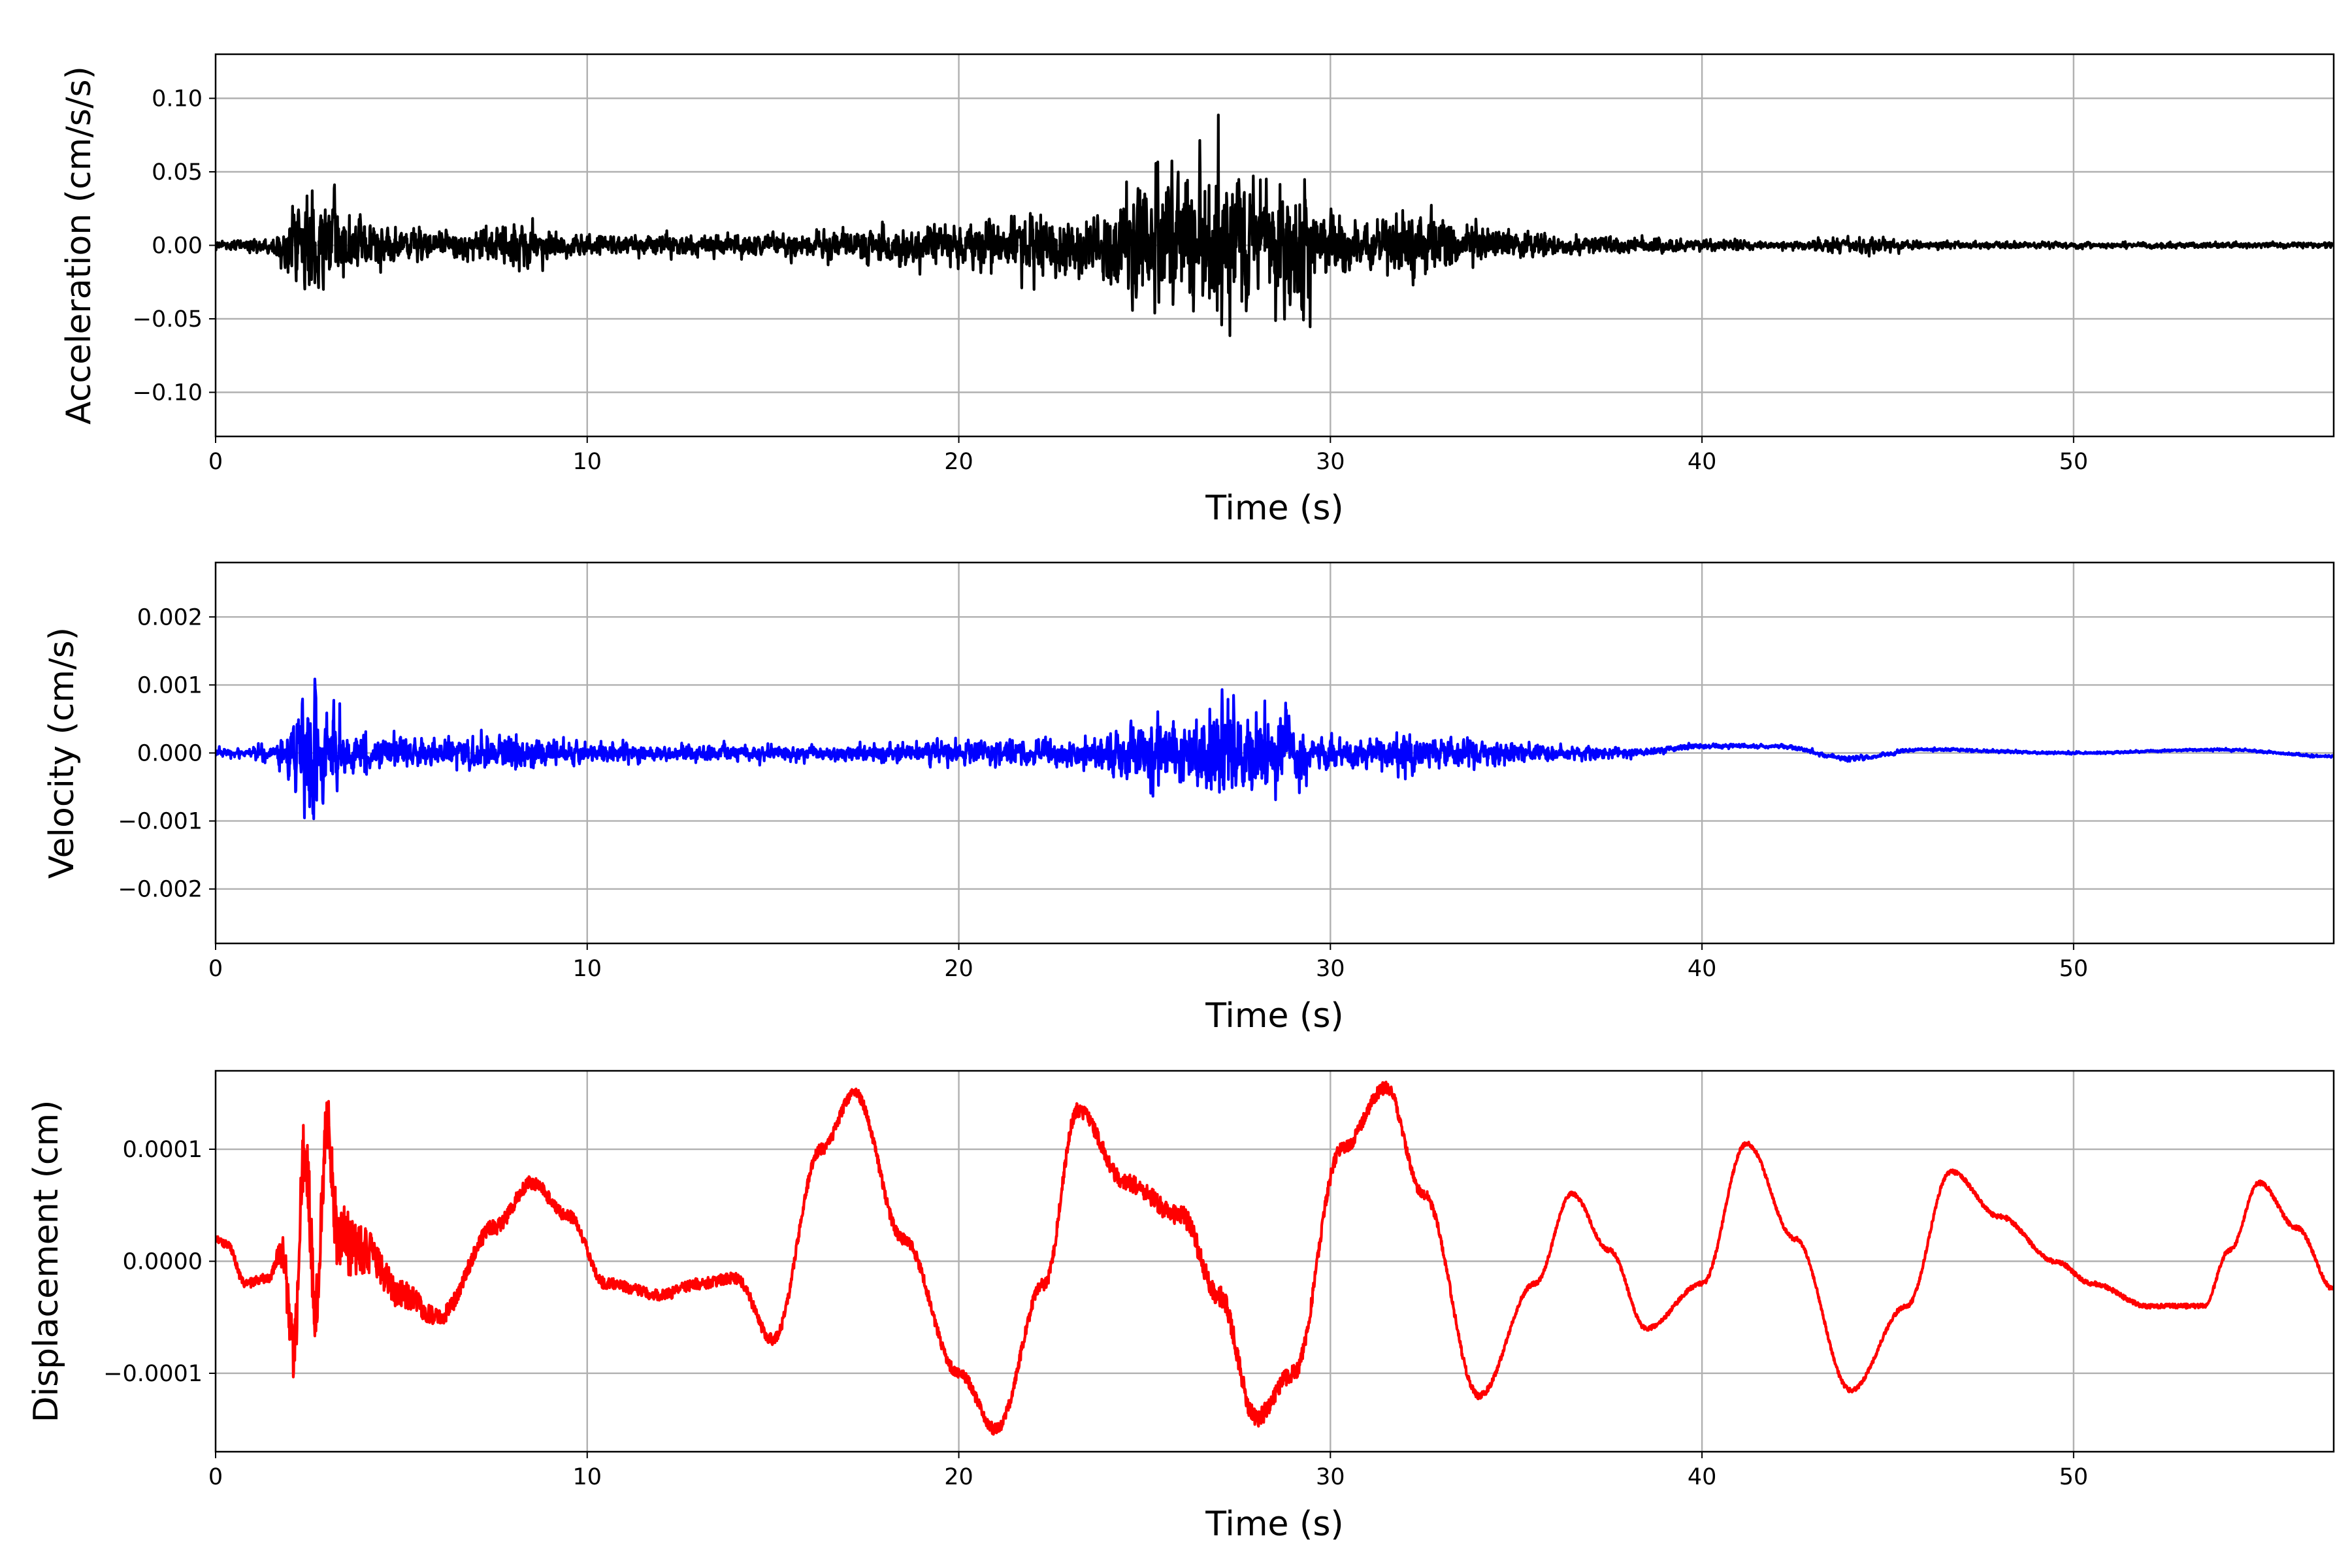 This screenshot has width=2352, height=1568. Describe the element at coordinates (163, 1262) in the screenshot. I see `y-tick-label: 0.0000` at that location.